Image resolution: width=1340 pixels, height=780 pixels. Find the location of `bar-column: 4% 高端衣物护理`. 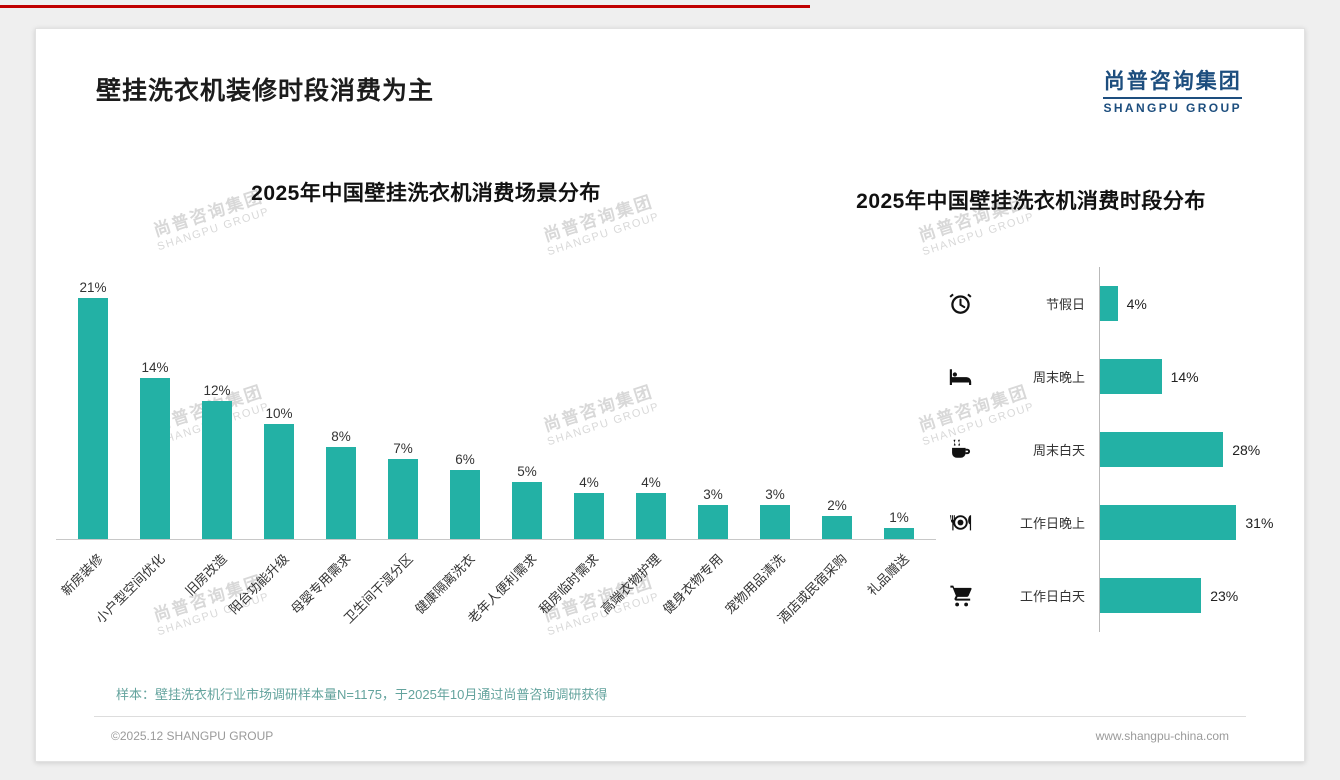

bar-column: 4% 高端衣物护理 is located at coordinates (640, 445).